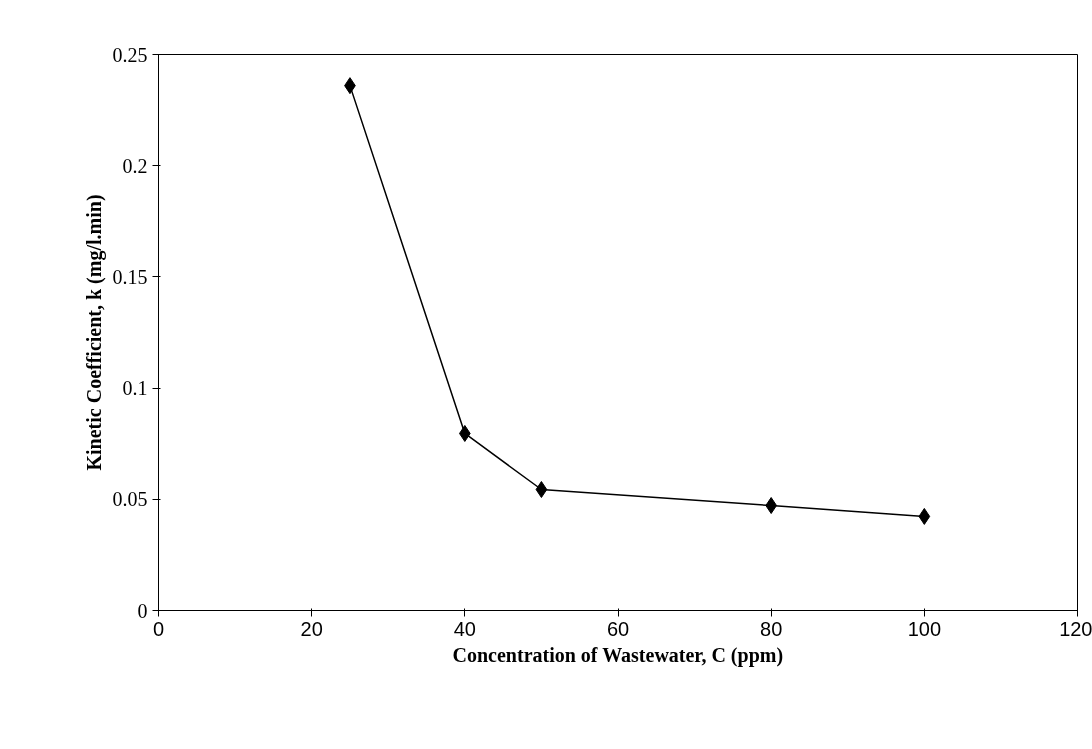 Image resolution: width=1092 pixels, height=749 pixels. I want to click on y-axis-title: Kinetic Coefficient, k (mg/l.min), so click(94, 332).